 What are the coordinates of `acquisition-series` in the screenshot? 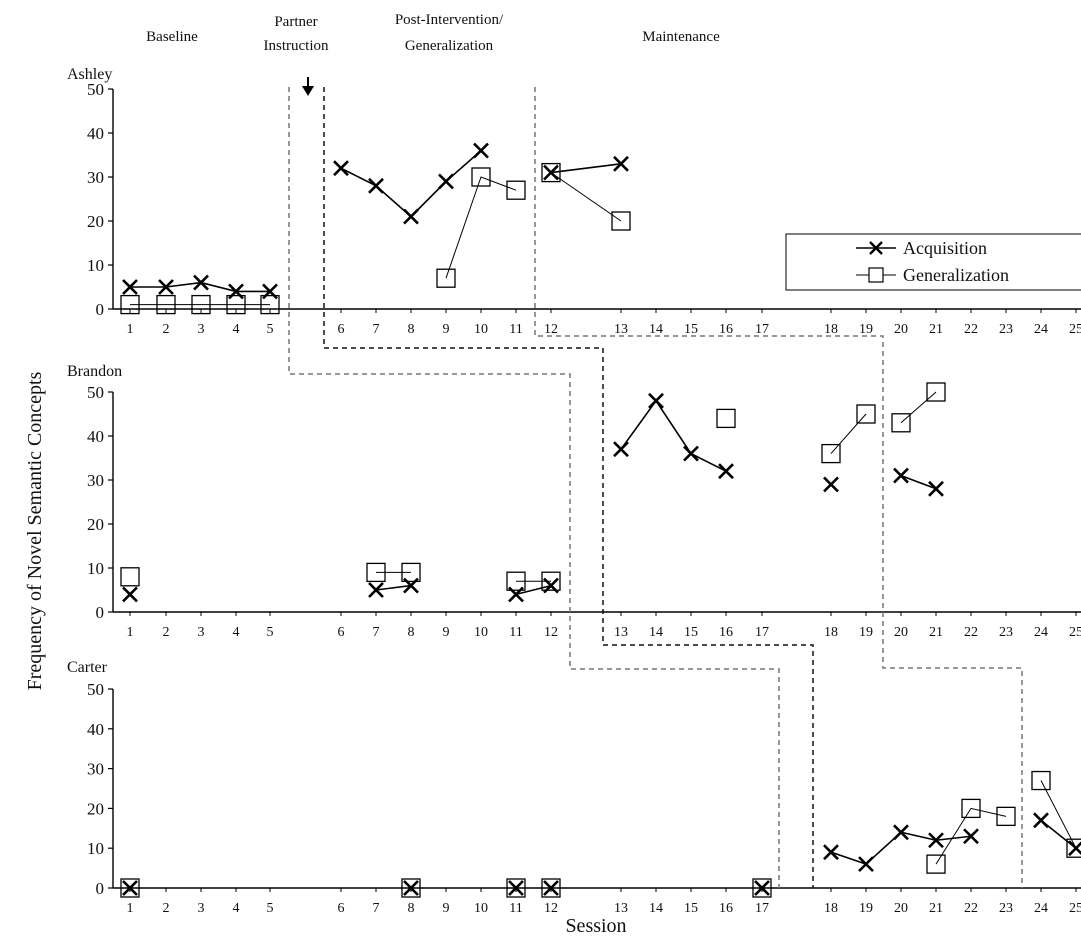 It's located at (601, 854).